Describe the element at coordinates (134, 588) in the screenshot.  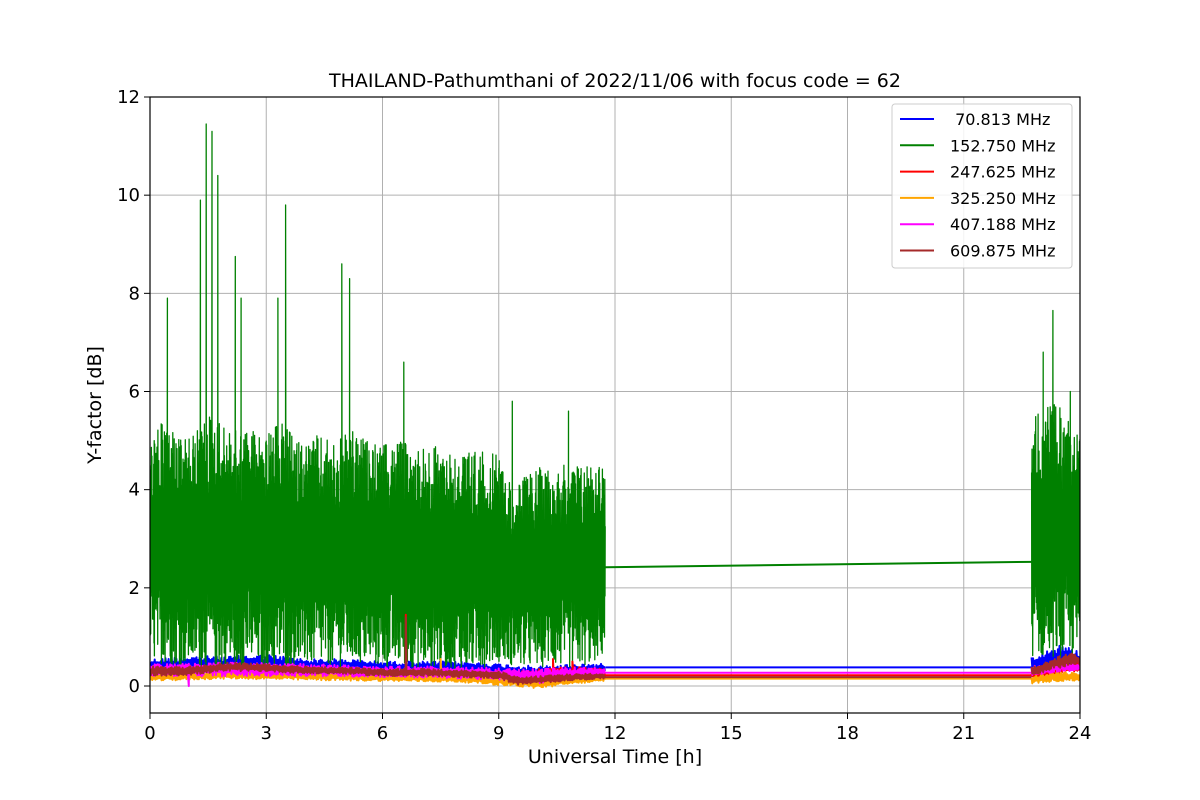
I see `y-tick-label: 2` at that location.